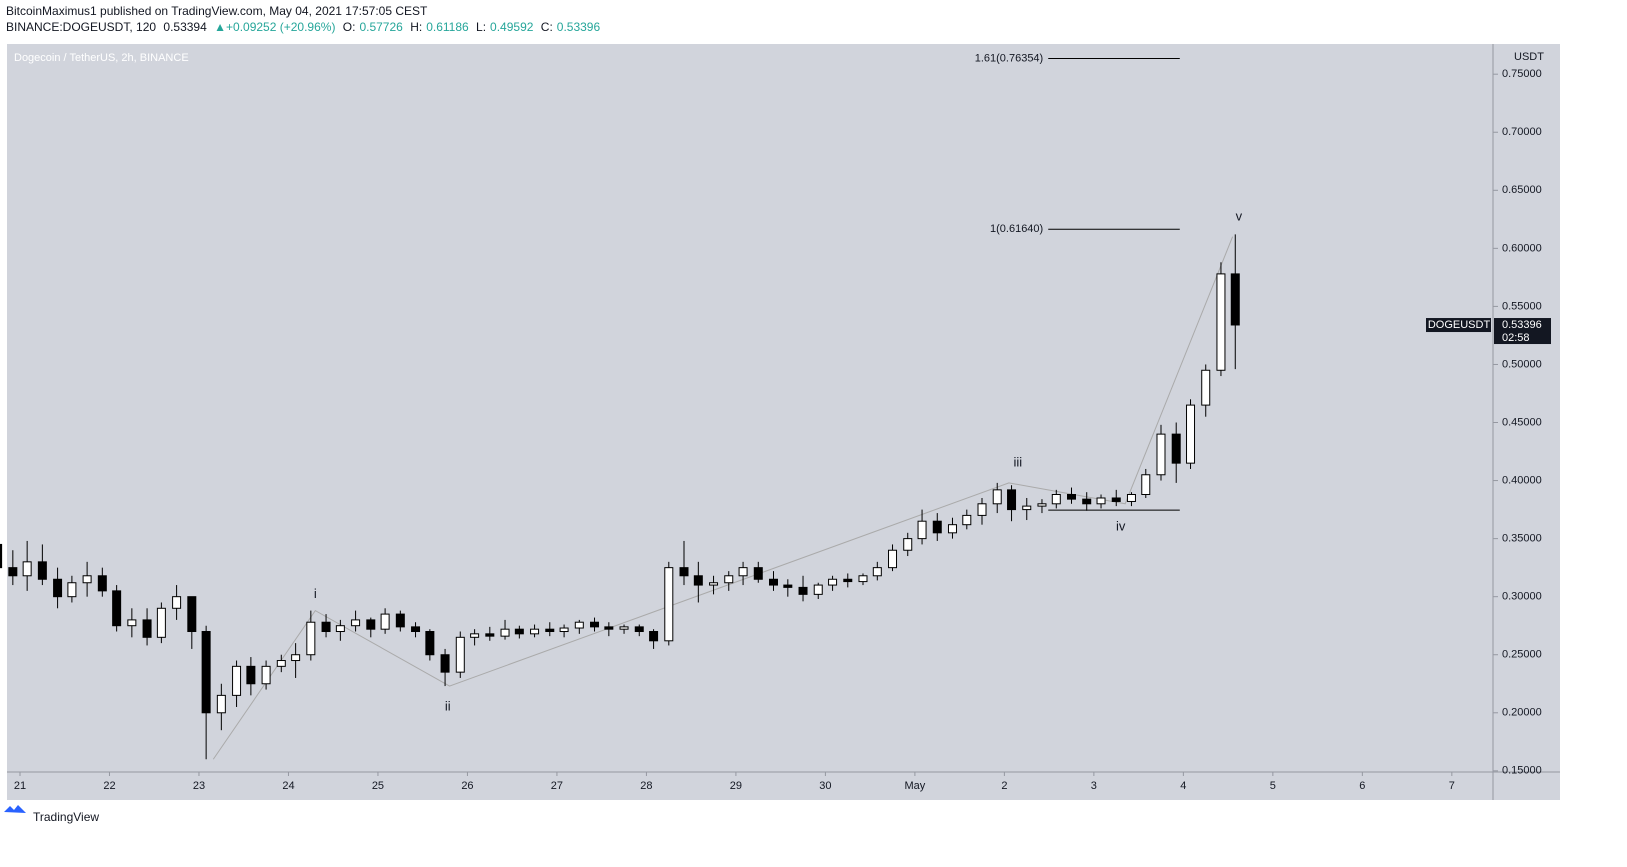  What do you see at coordinates (646, 786) in the screenshot?
I see `x-tick-label: 28` at bounding box center [646, 786].